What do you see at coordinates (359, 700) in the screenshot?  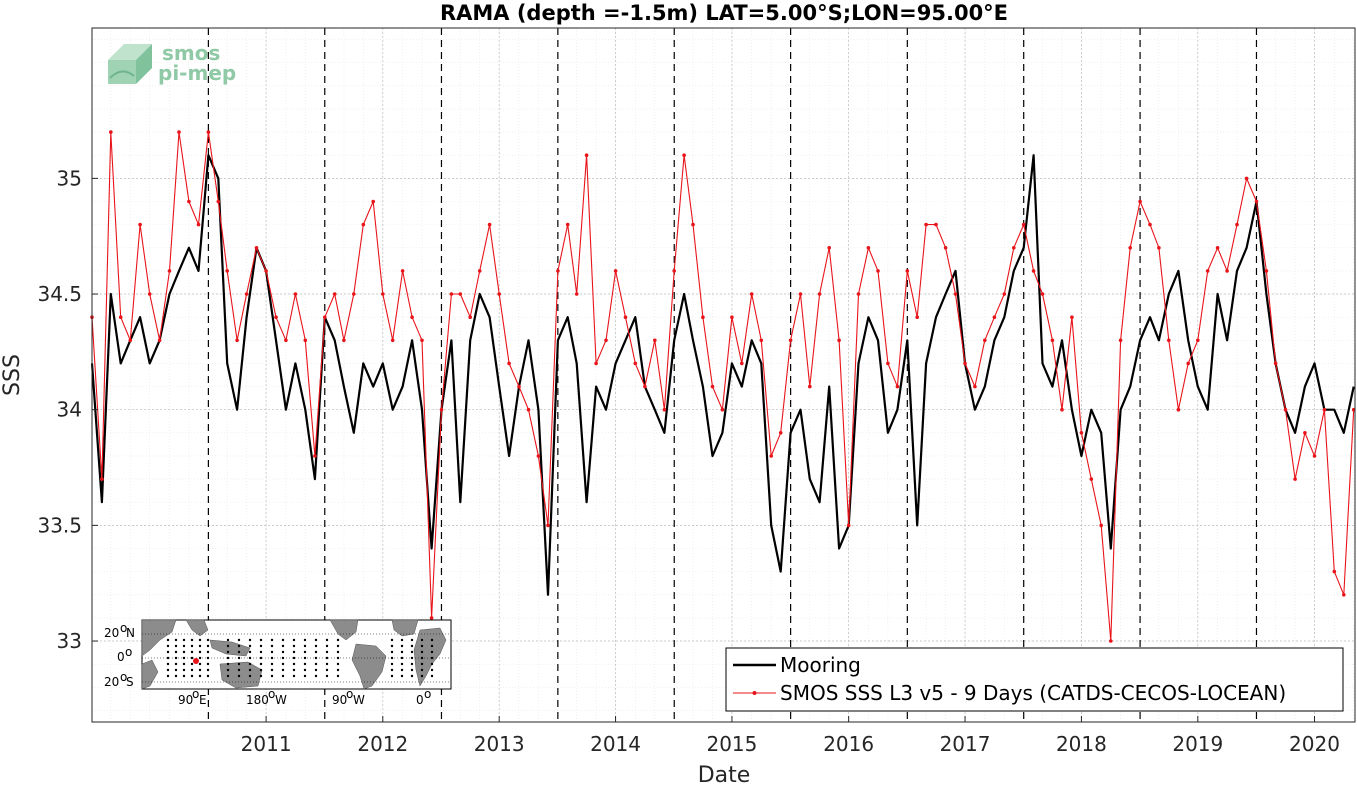 I see `inset-lon-90w-hemisphere: W` at bounding box center [359, 700].